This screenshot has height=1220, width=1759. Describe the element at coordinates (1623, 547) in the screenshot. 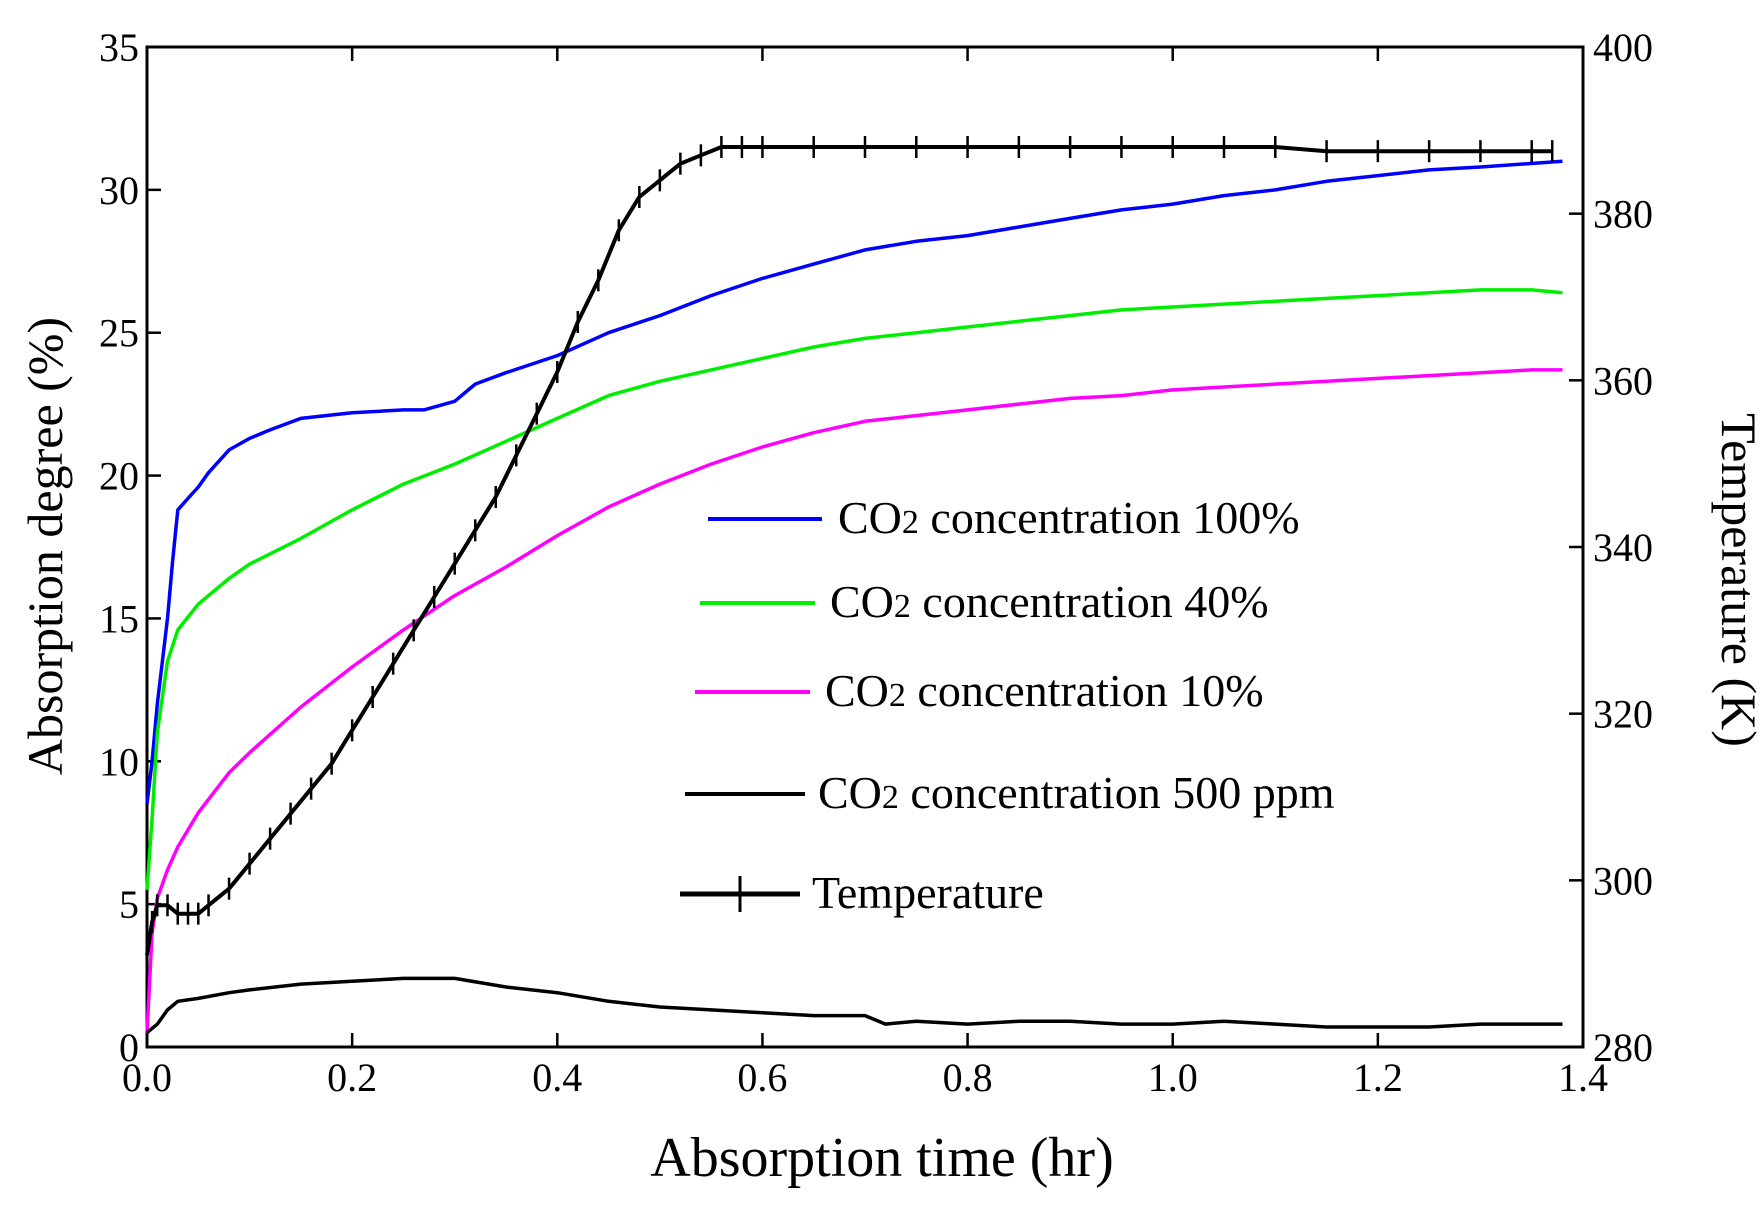

I see `y2-tick-label: 340` at that location.